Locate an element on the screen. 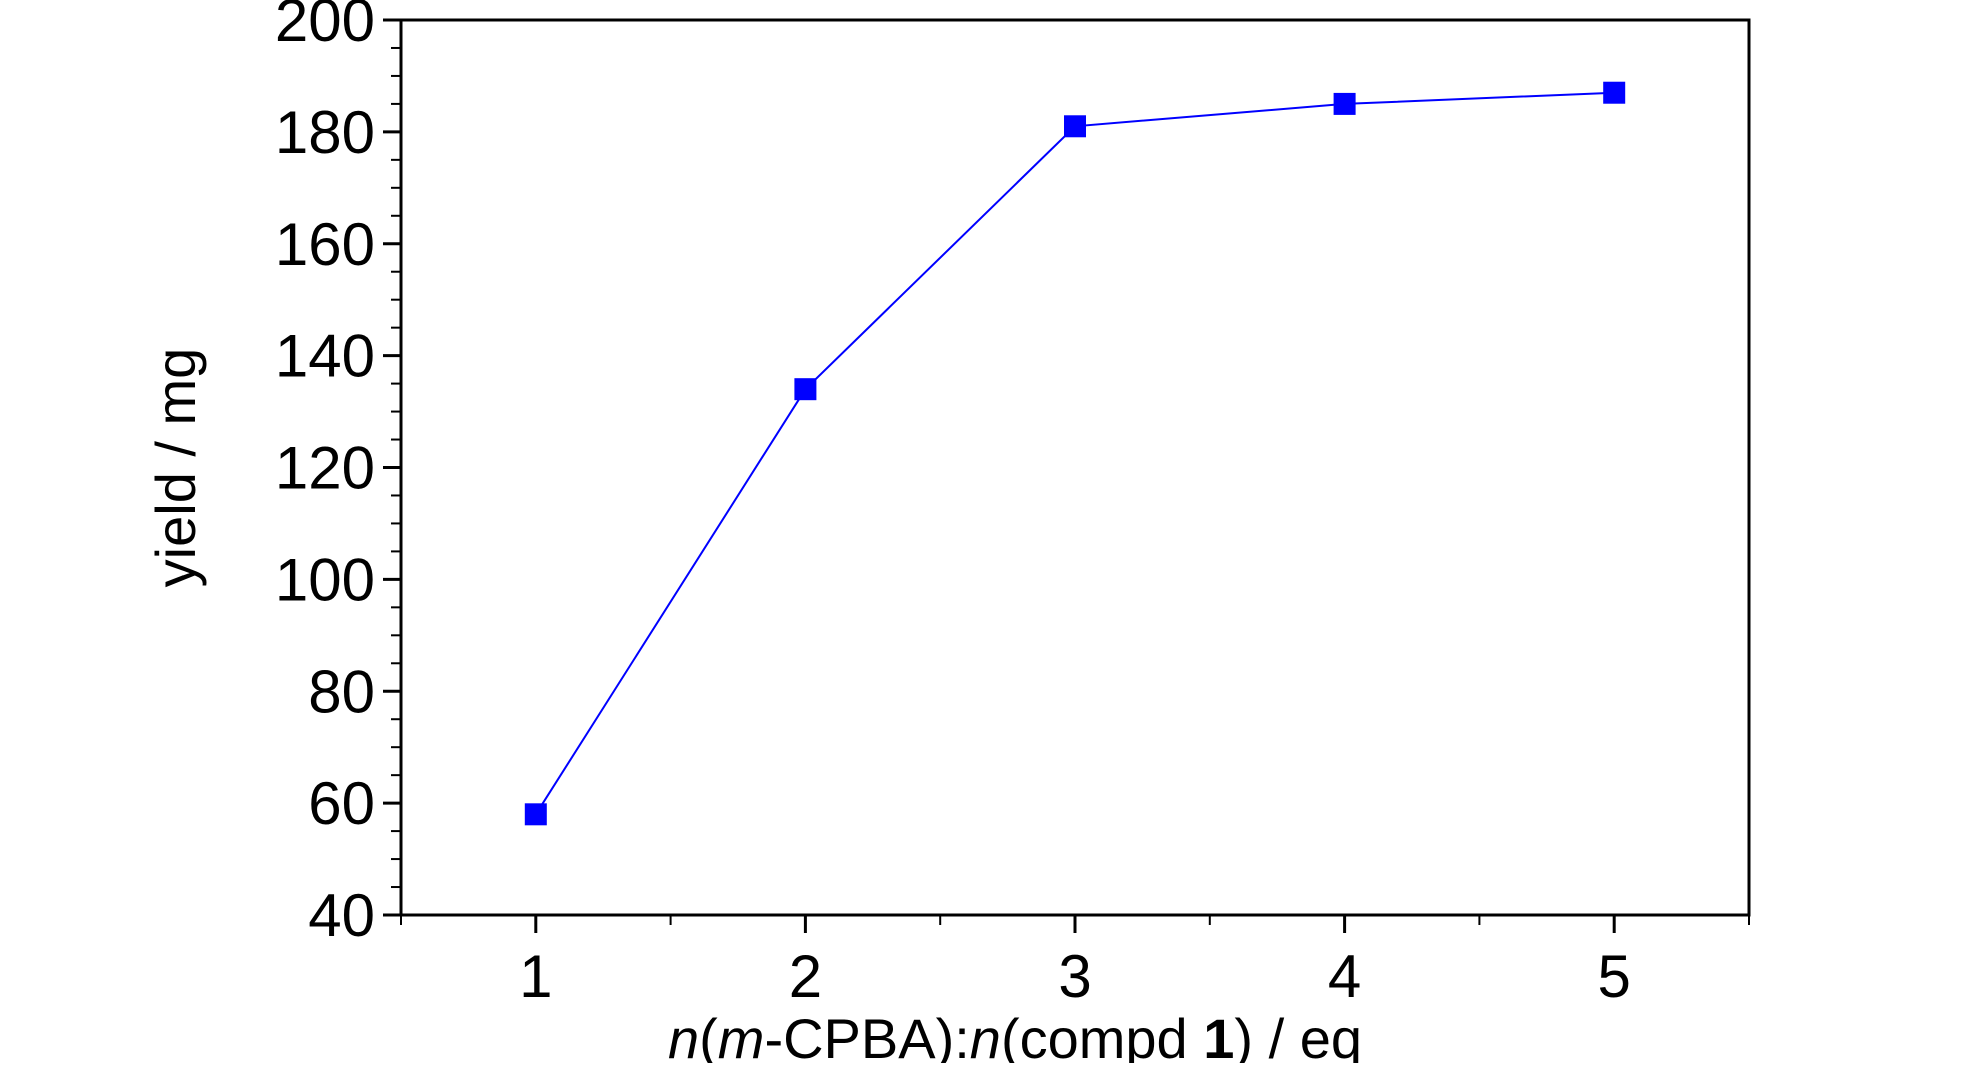  x-tick-label: 5 is located at coordinates (1614, 976).